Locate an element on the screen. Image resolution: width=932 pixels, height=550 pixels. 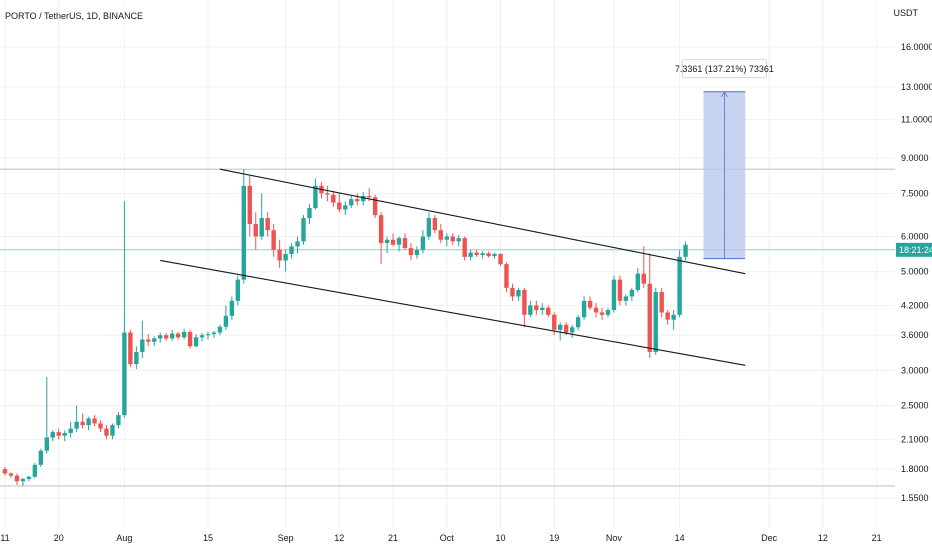
y-tick-label: 2.1000 is located at coordinates (915, 439).